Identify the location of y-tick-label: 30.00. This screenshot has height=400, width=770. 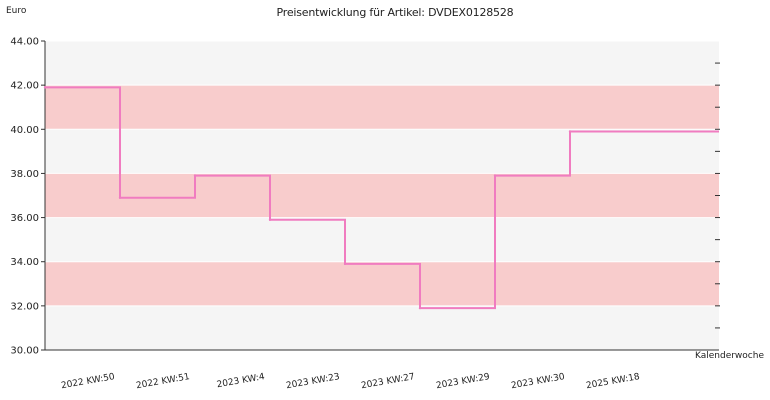
(24, 351).